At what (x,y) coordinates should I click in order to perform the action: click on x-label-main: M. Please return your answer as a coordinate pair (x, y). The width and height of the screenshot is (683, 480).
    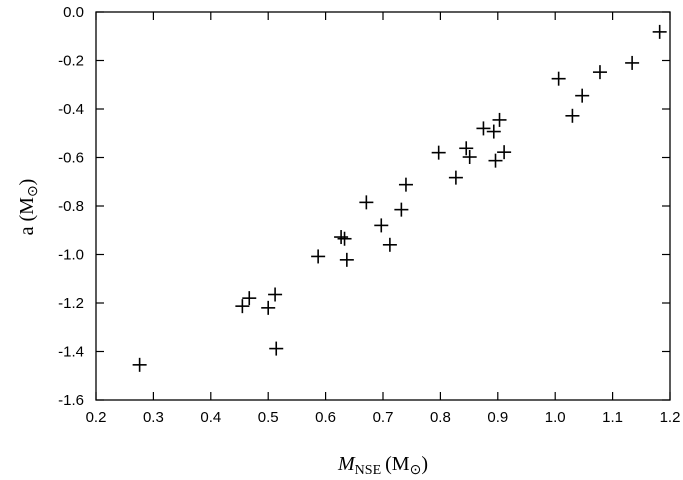
    Looking at the image, I should click on (346, 464).